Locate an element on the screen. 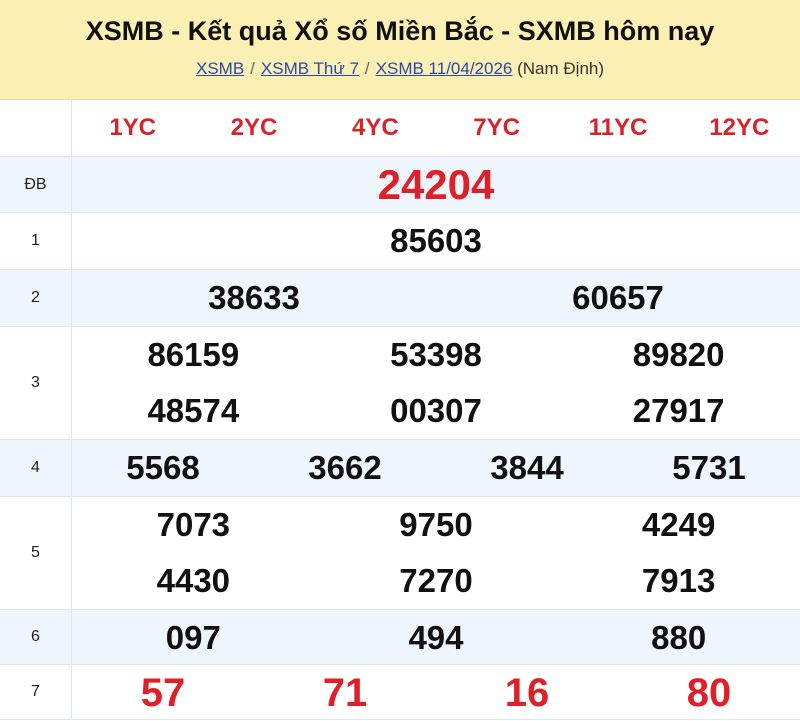 This screenshot has height=721, width=800. prize-number: 9750 is located at coordinates (436, 524).